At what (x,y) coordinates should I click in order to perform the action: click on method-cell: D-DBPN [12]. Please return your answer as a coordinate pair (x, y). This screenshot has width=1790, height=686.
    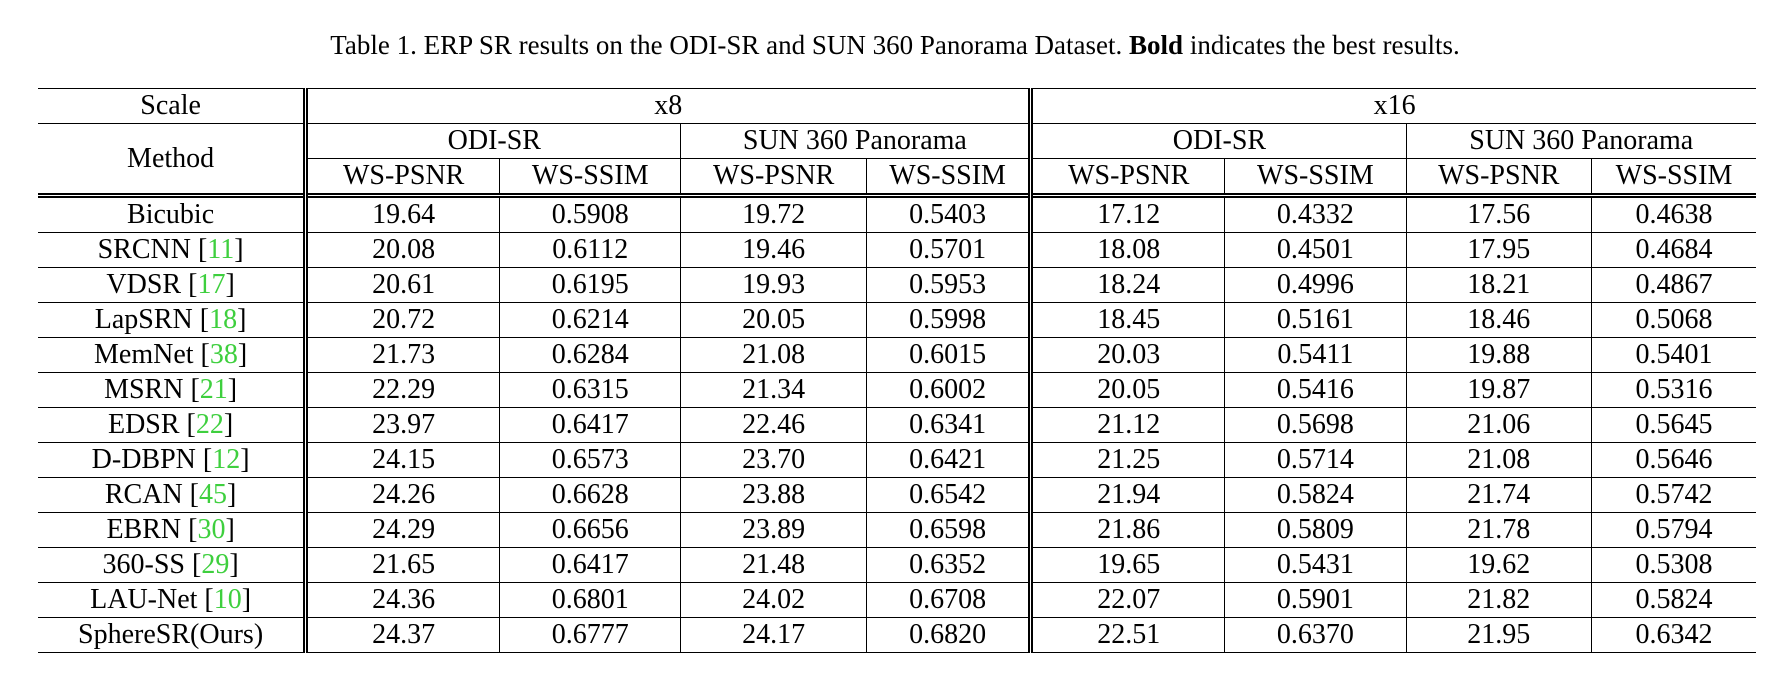
    Looking at the image, I should click on (173, 460).